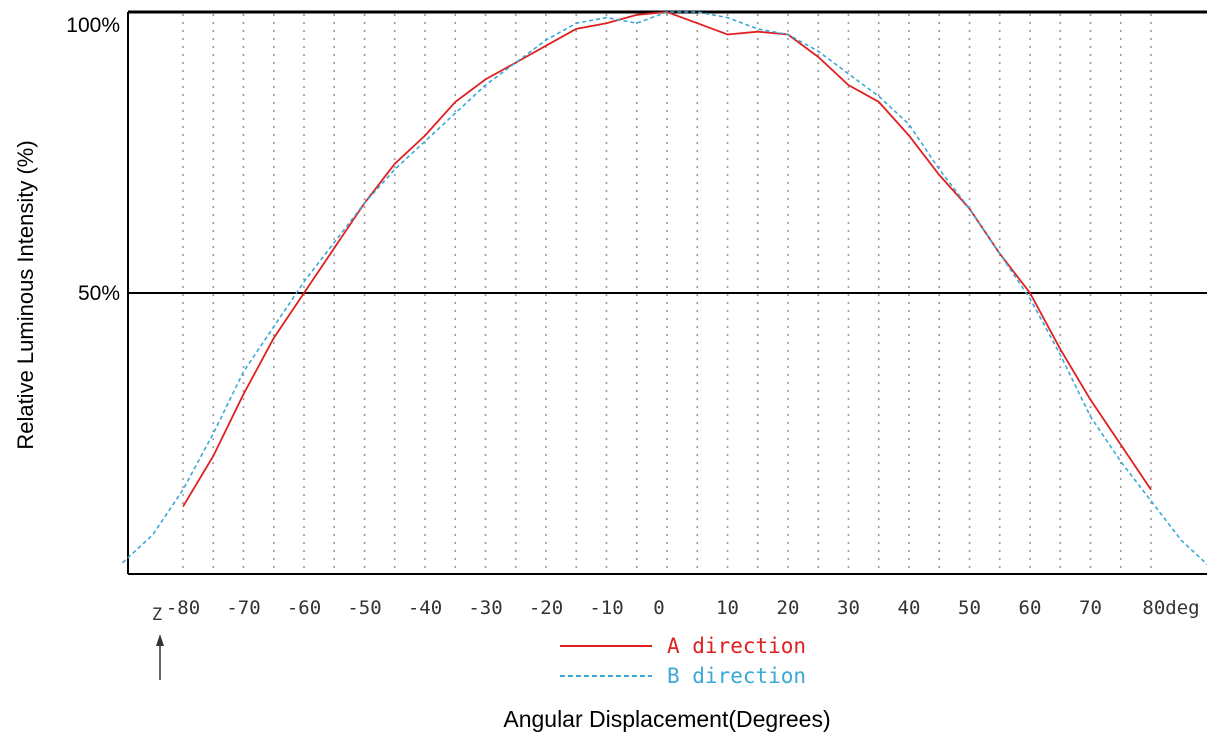 The width and height of the screenshot is (1207, 734). What do you see at coordinates (666, 719) in the screenshot?
I see `x-axis-label: Angular Displacement(Degrees)` at bounding box center [666, 719].